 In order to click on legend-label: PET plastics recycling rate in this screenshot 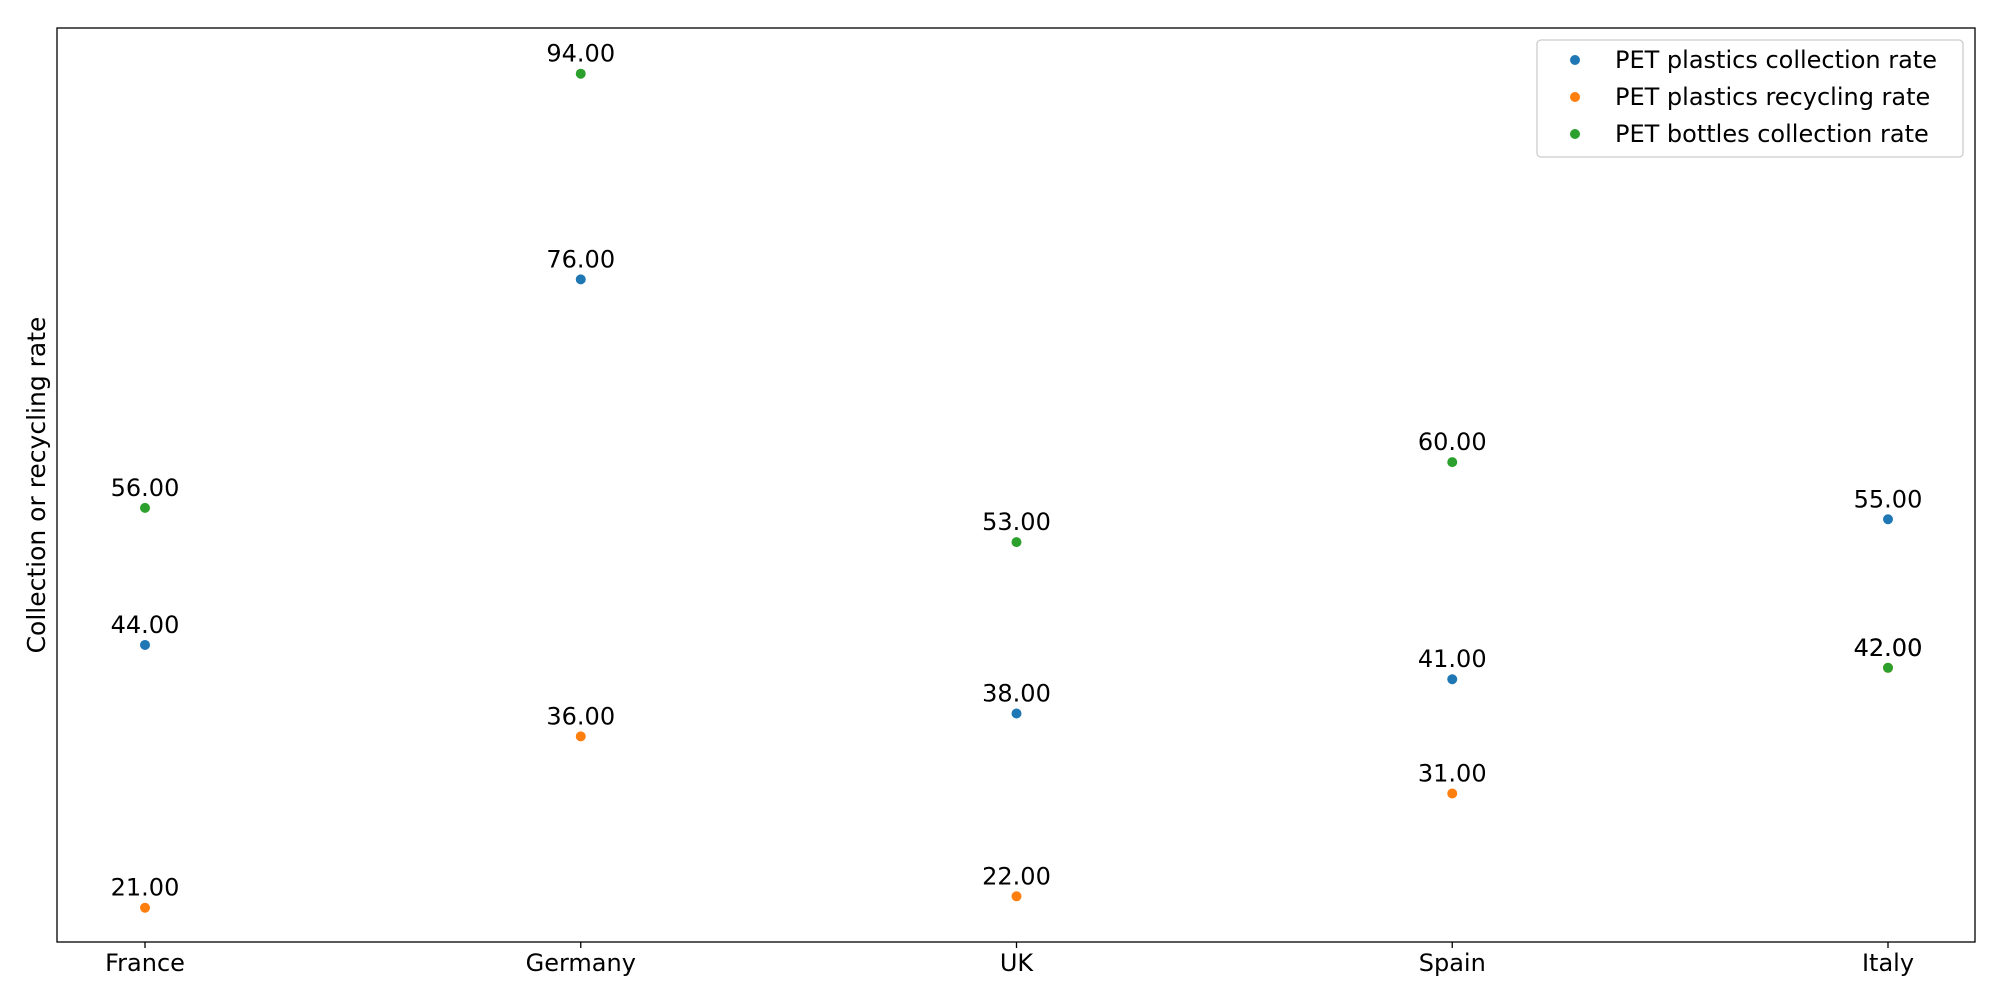, I will do `click(1772, 97)`.